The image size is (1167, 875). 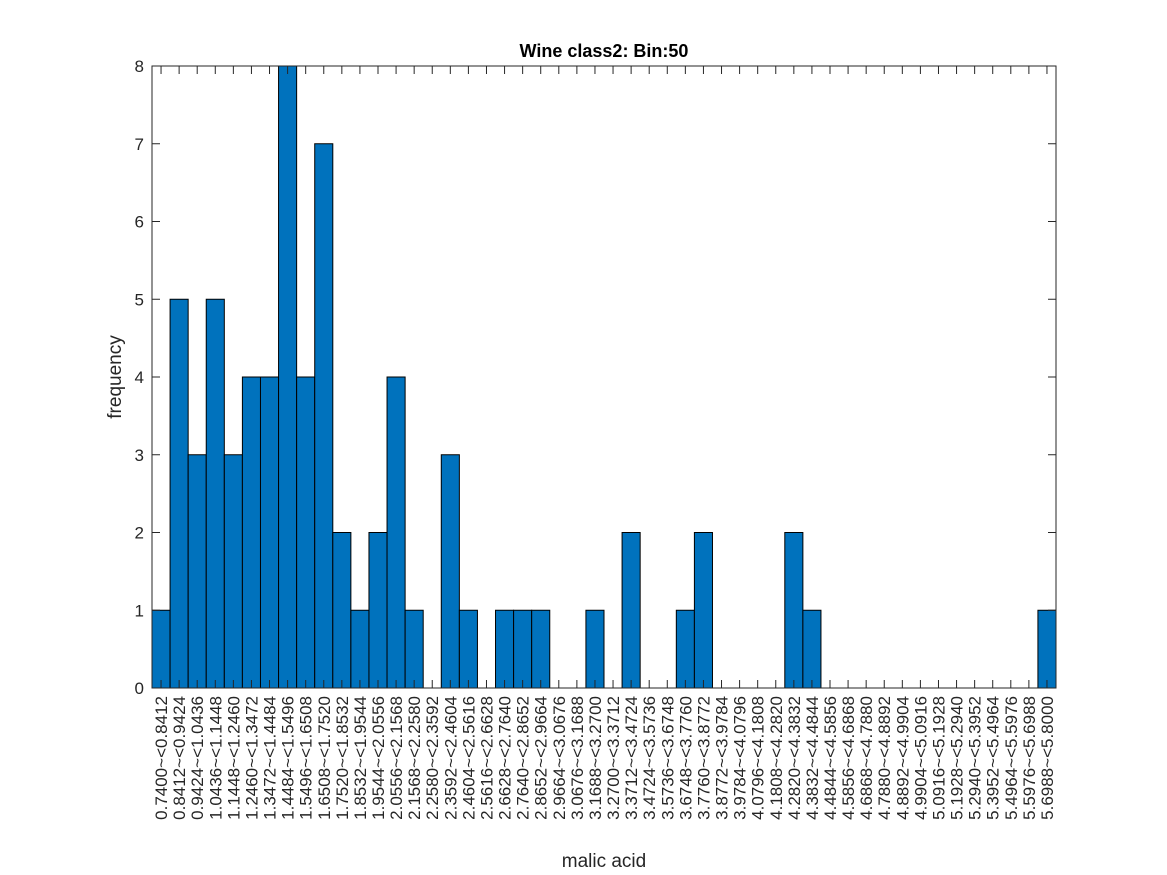 I want to click on y-tick-label: 6, so click(x=139, y=222).